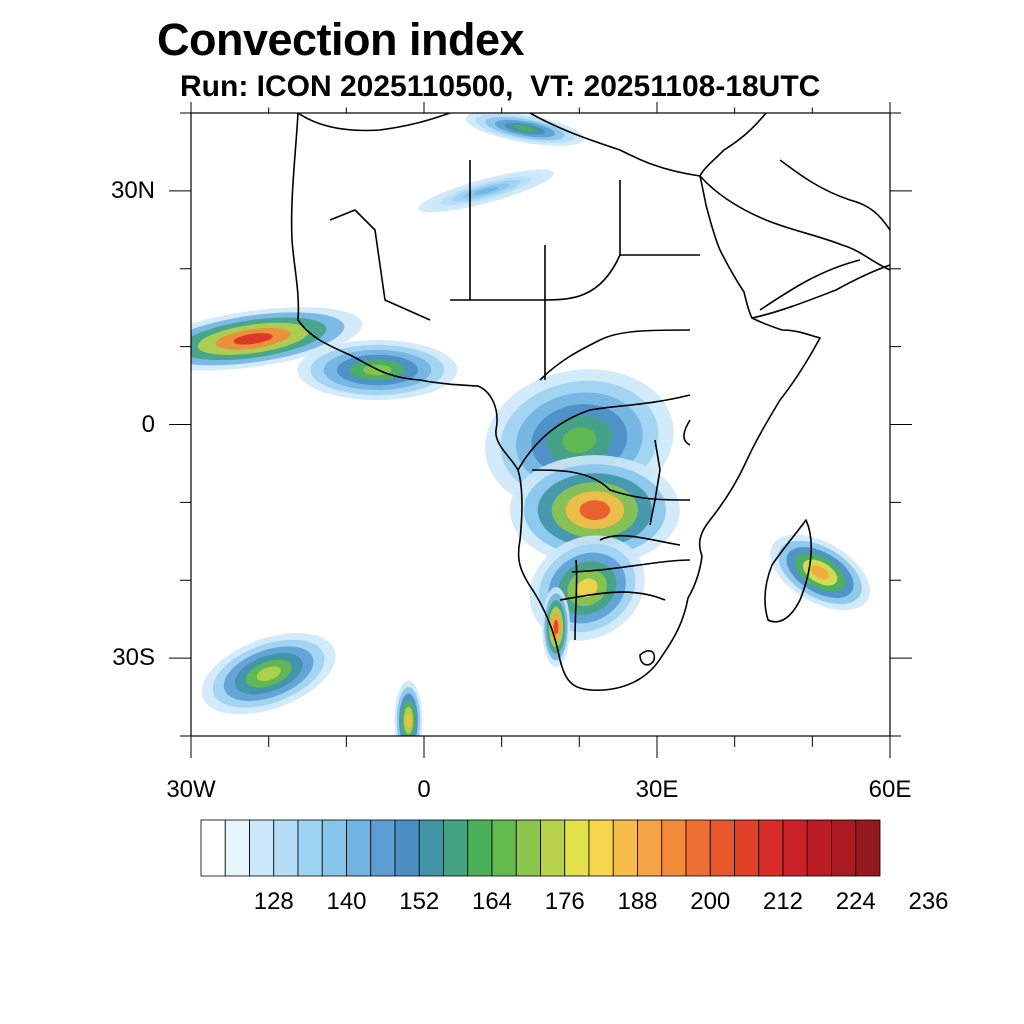 The height and width of the screenshot is (1024, 1024). What do you see at coordinates (492, 901) in the screenshot?
I see `colorbar-tick-label: 164` at bounding box center [492, 901].